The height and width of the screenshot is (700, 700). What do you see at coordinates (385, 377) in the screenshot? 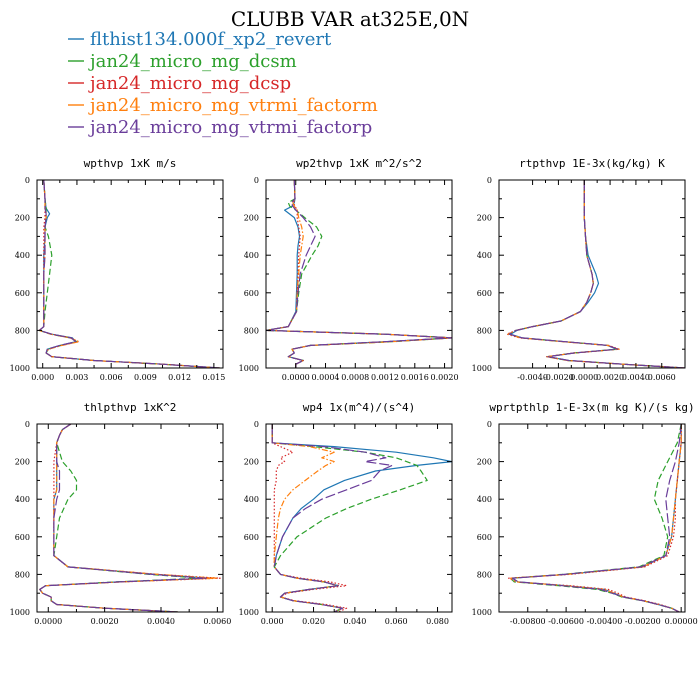
I see `x-tick-label: 0.0012` at bounding box center [385, 377].